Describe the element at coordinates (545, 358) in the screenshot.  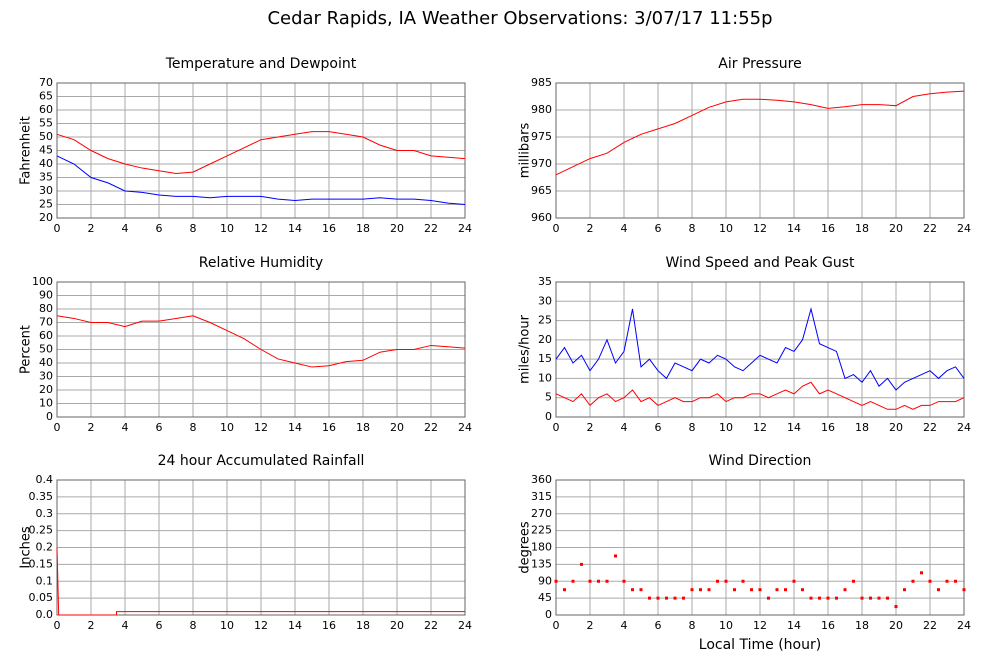
I see `y-tick-label: 15` at that location.